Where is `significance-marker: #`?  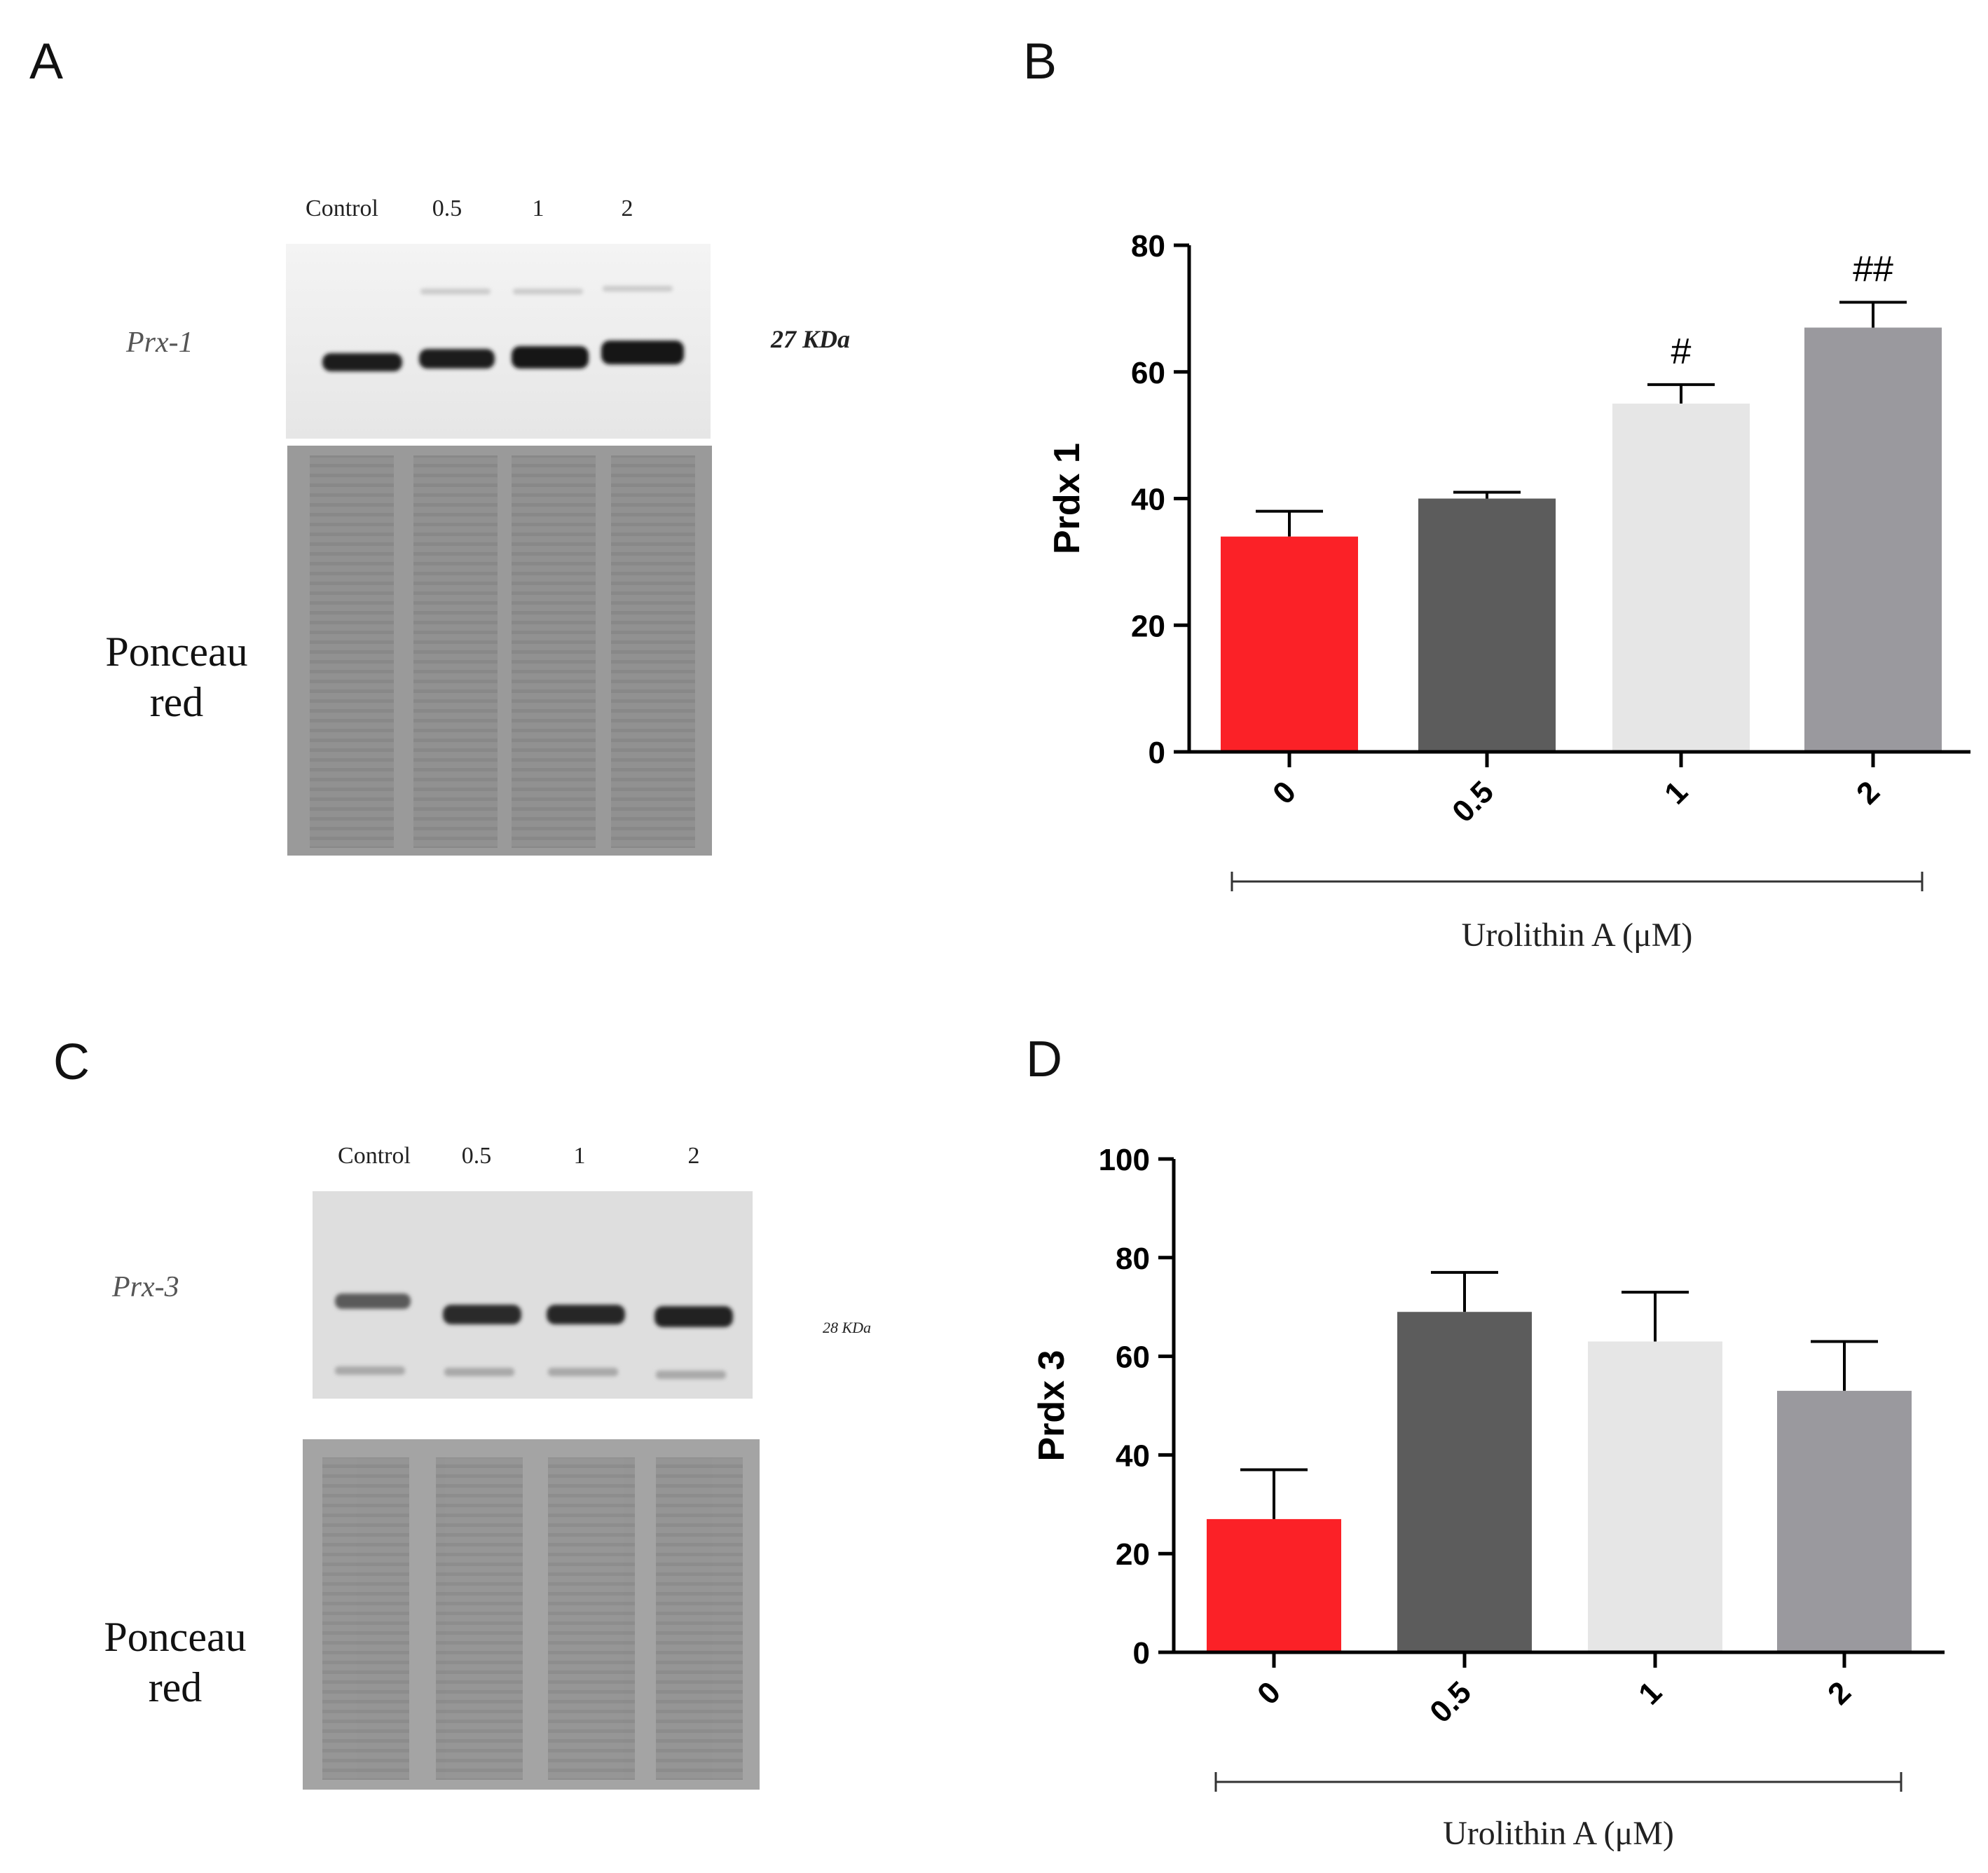
significance-marker: # is located at coordinates (1681, 352).